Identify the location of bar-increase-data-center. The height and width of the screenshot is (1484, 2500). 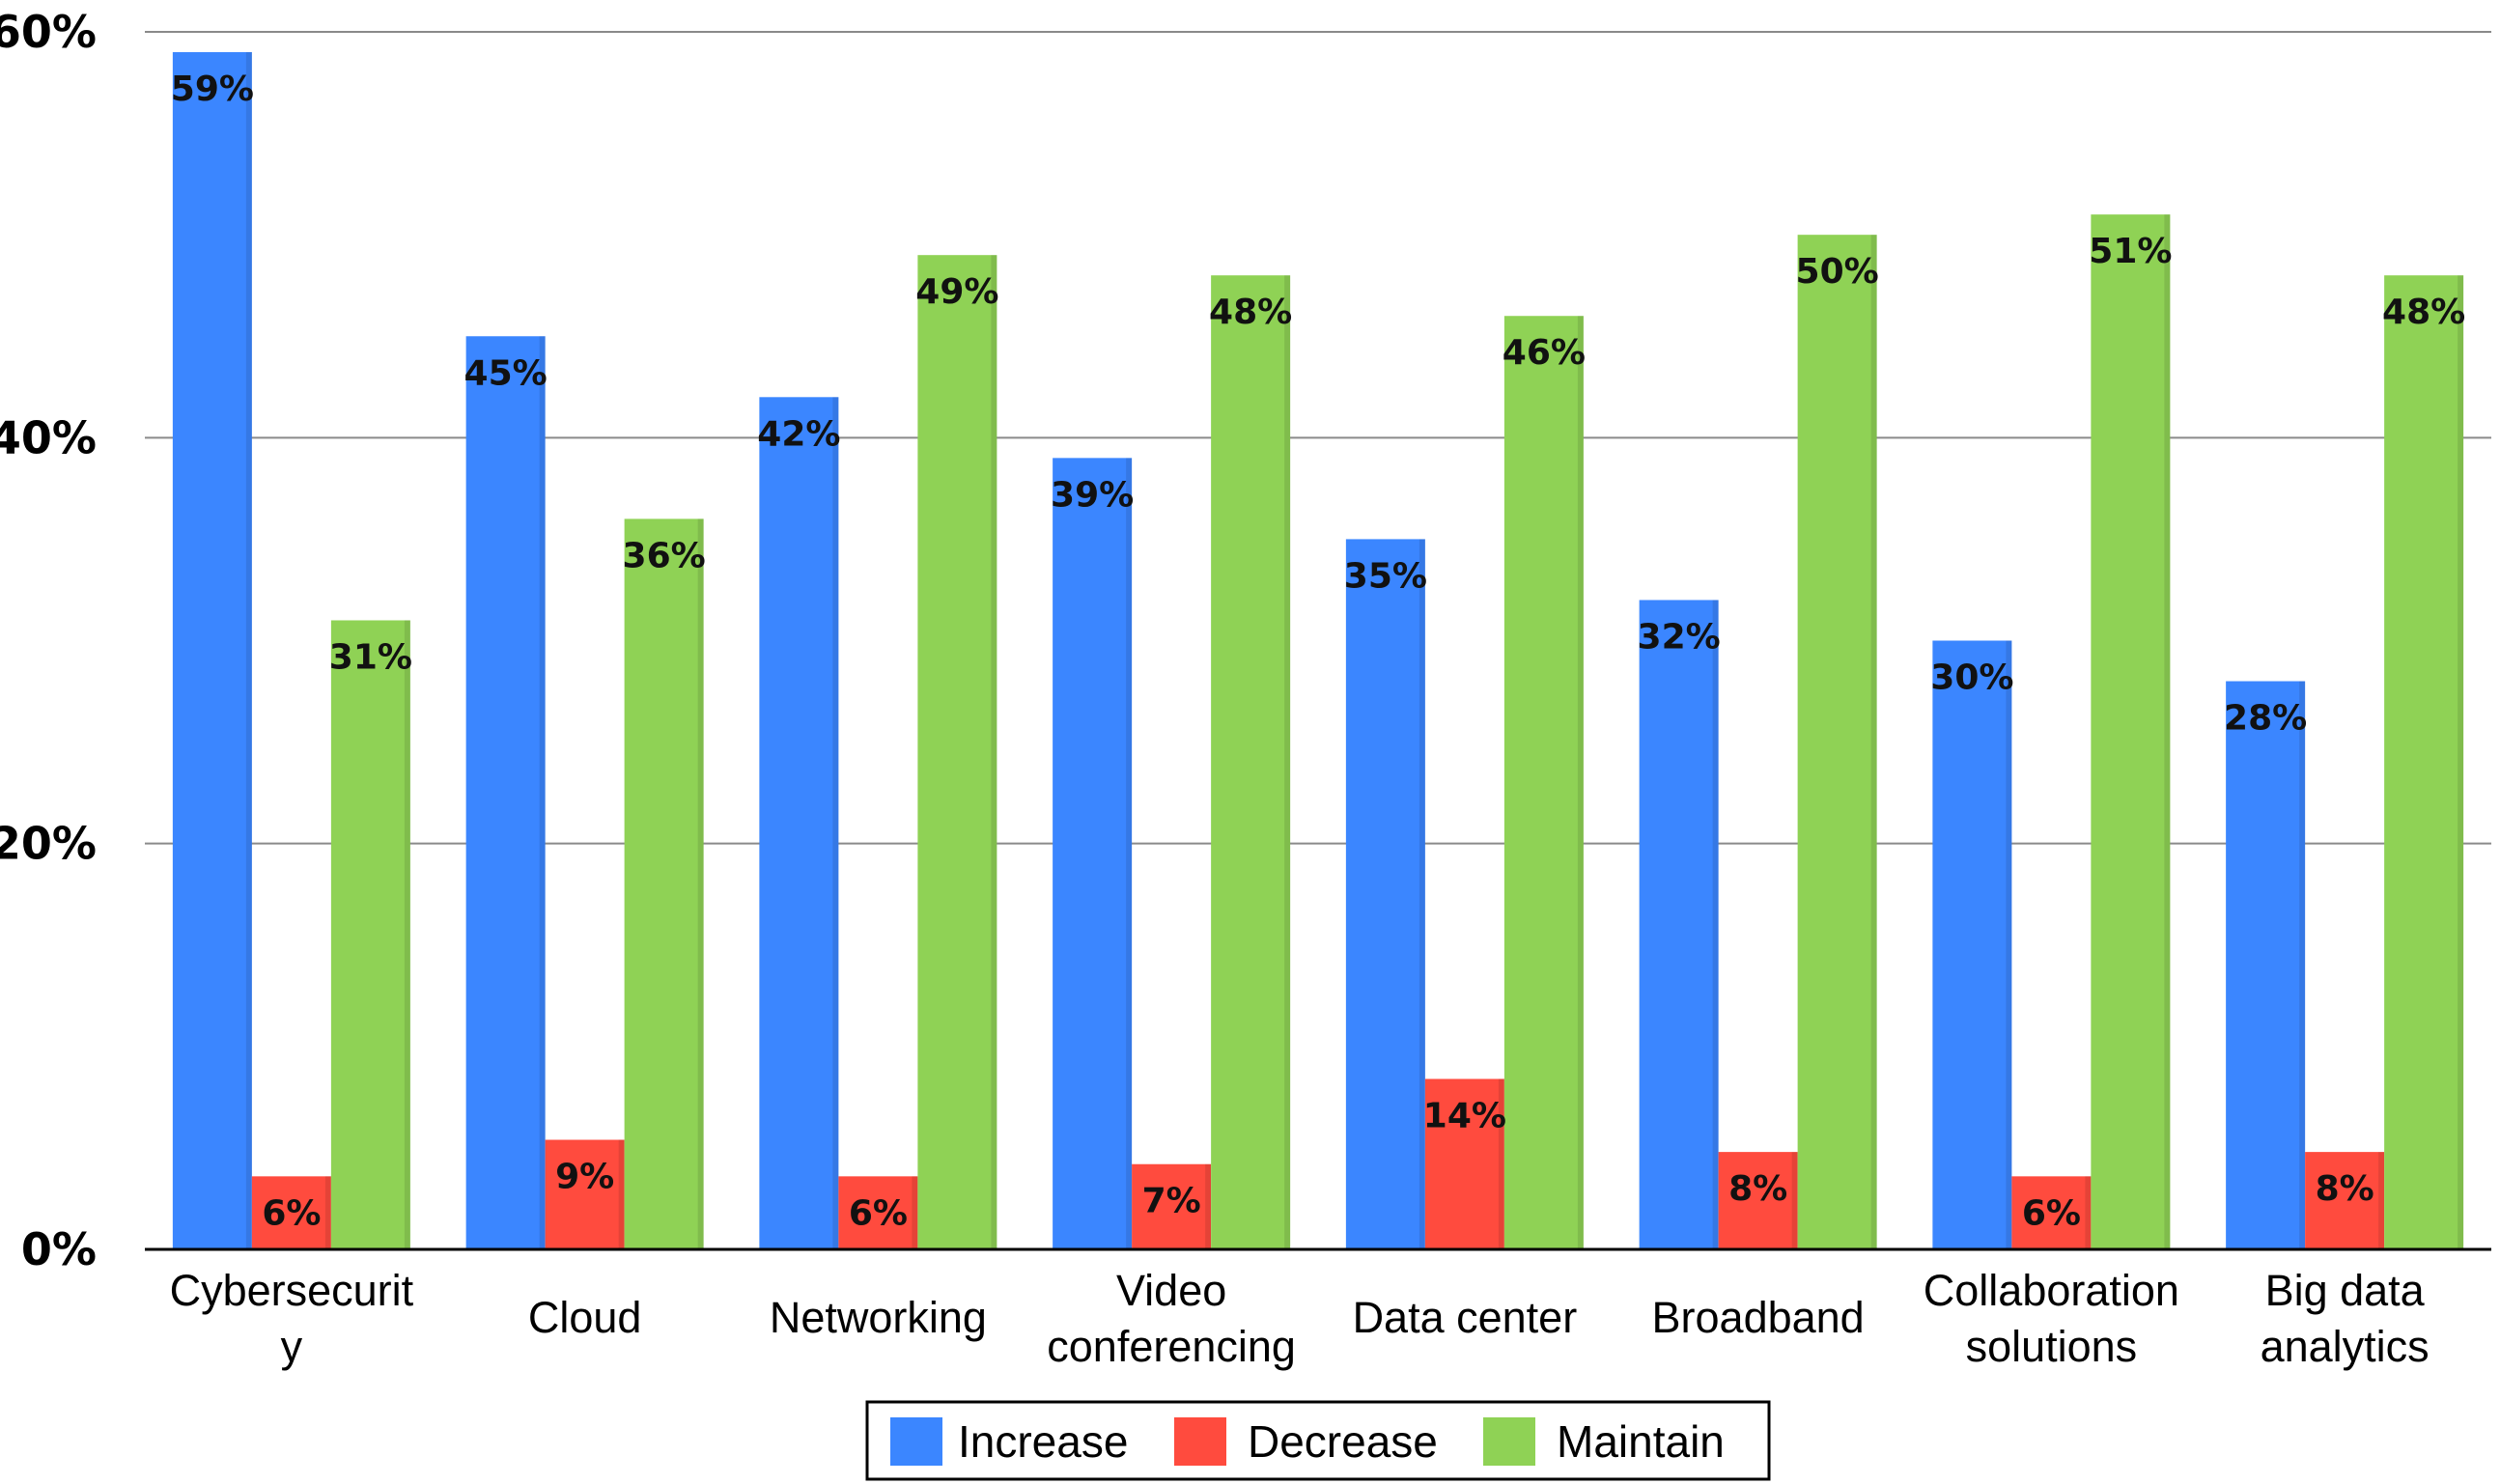
(1385, 894).